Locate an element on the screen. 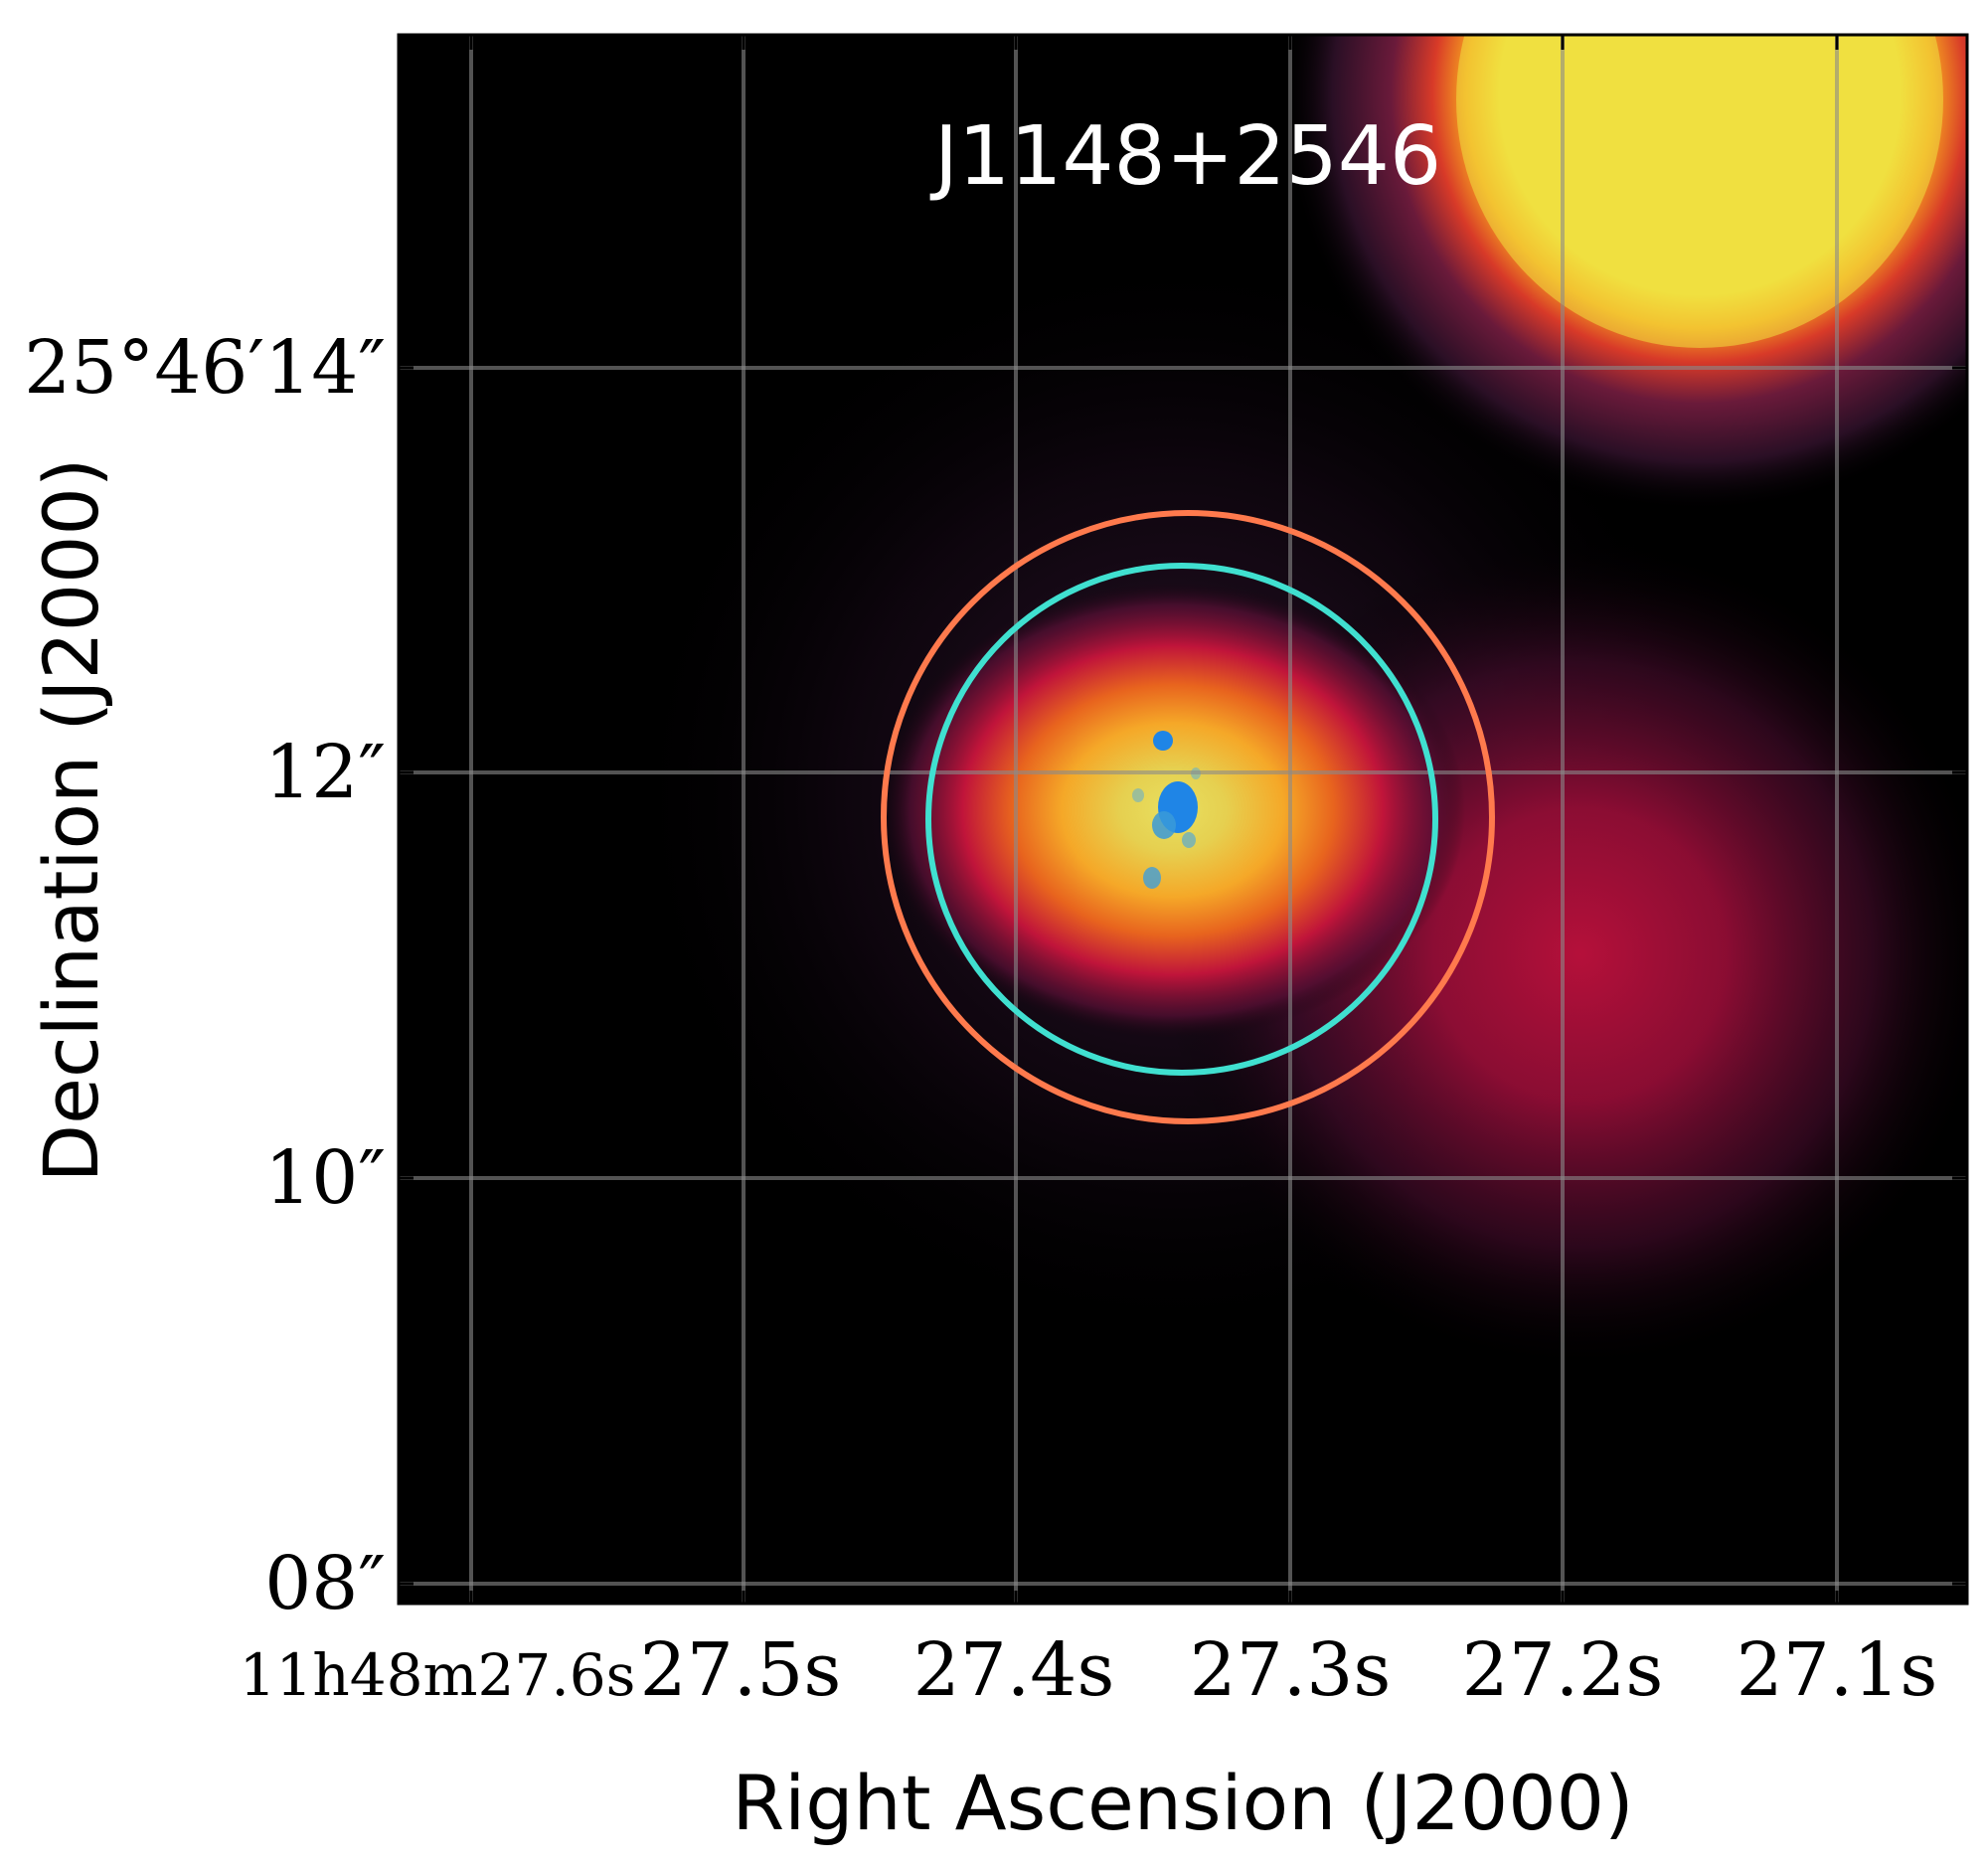 This screenshot has height=1868, width=1988. x-tick-label: 27.3s is located at coordinates (1291, 1670).